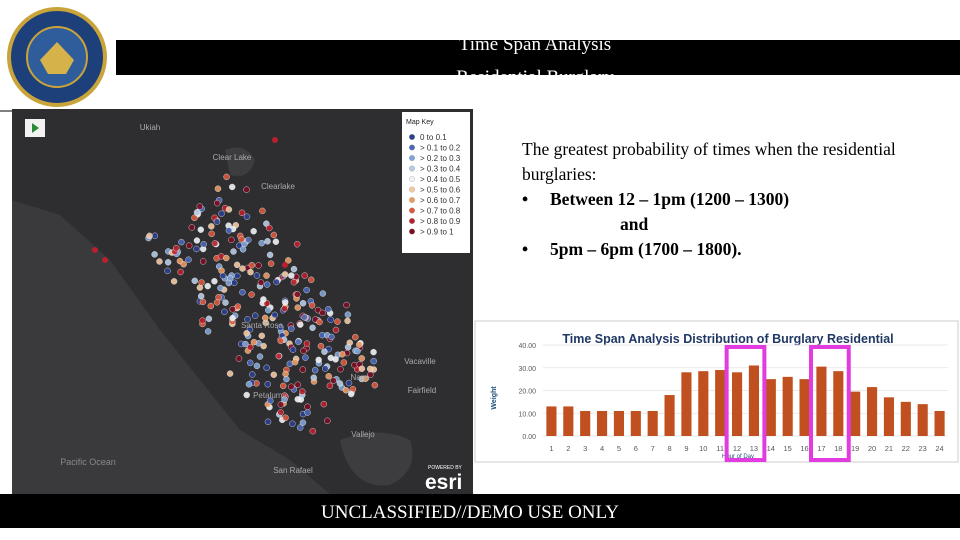  I want to click on map-key-label: > 0.3 to 0.4, so click(440, 169).